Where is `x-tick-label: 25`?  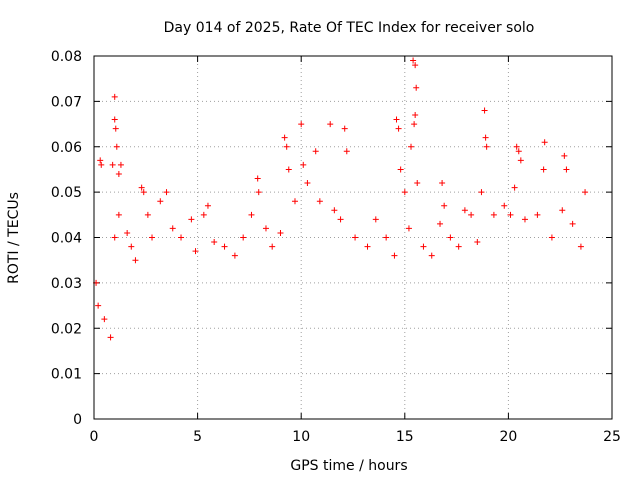 x-tick-label: 25 is located at coordinates (612, 437).